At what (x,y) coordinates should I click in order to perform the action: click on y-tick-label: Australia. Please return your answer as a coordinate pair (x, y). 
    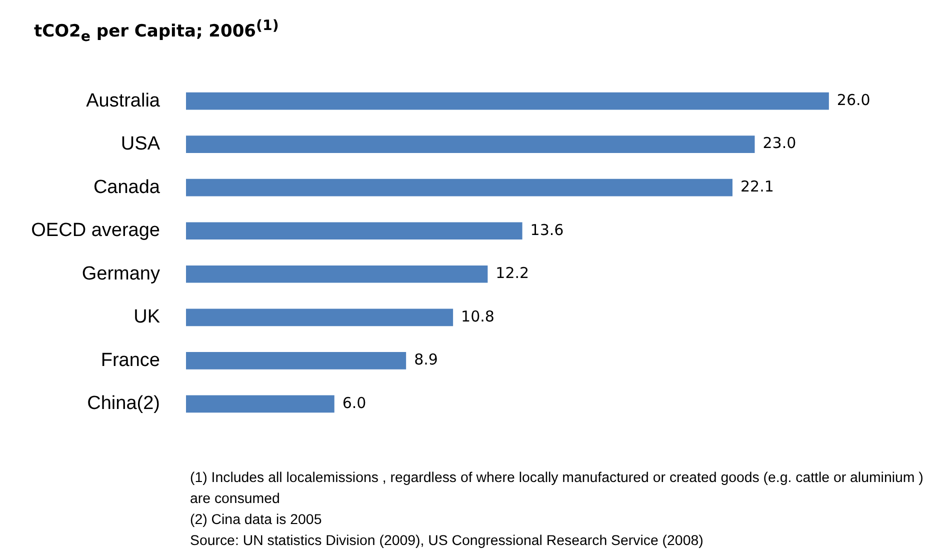
    Looking at the image, I should click on (123, 101).